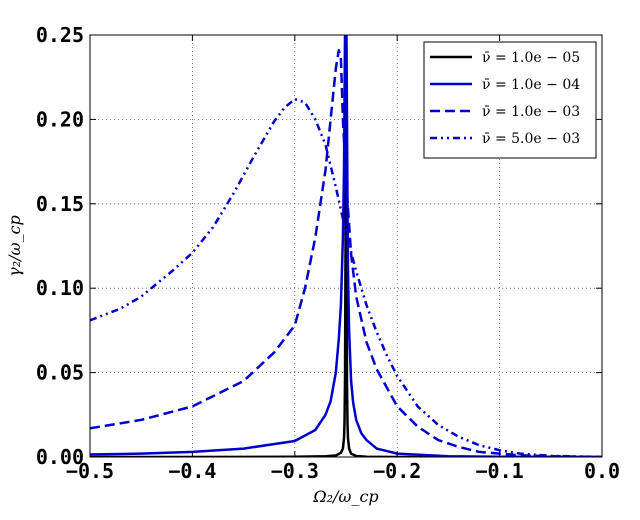  Describe the element at coordinates (295, 471) in the screenshot. I see `x-tick-label: −0.3` at that location.